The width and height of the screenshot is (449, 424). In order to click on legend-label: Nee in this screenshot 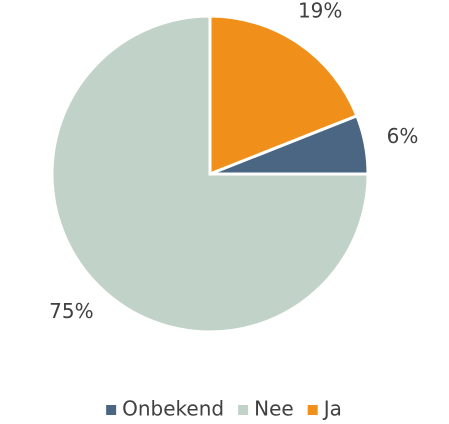, I will do `click(274, 409)`.